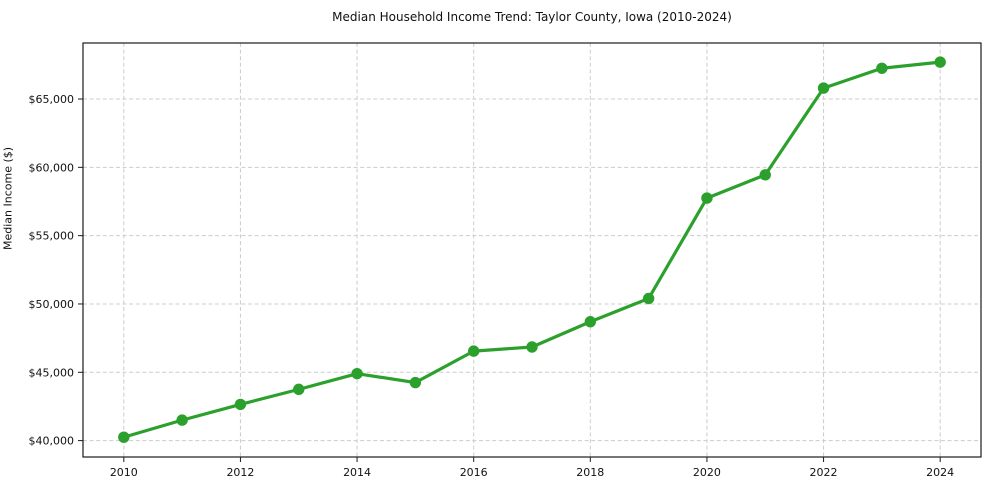  Describe the element at coordinates (940, 62) in the screenshot. I see `data-point-2024` at that location.